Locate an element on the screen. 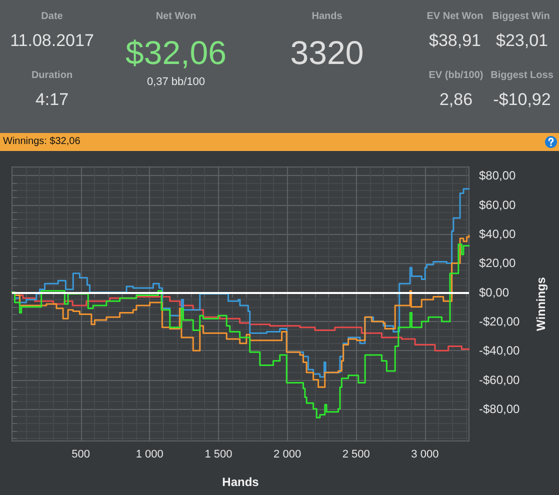  text: 3320 is located at coordinates (327, 53).